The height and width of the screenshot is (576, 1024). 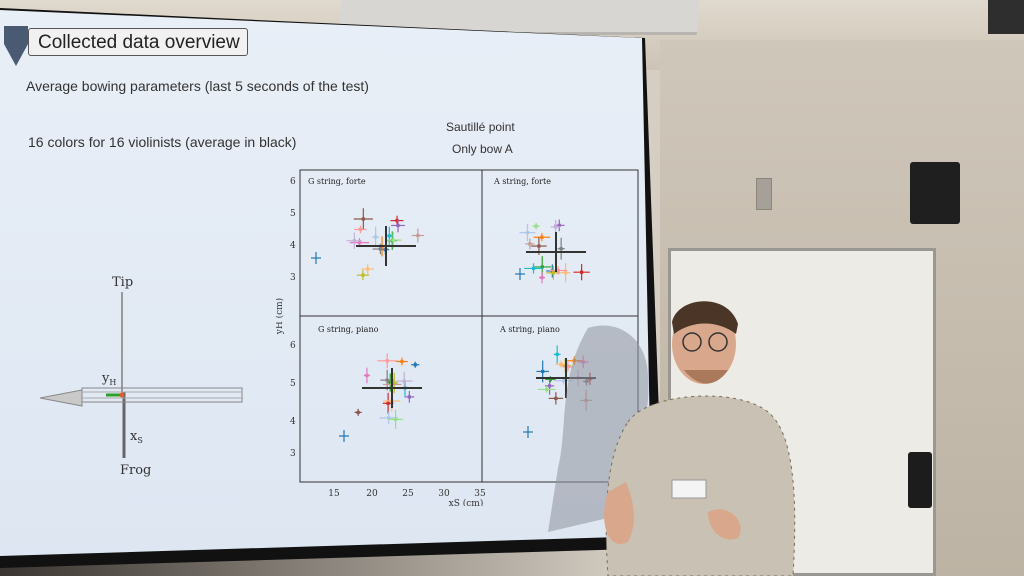 What do you see at coordinates (480, 127) in the screenshot?
I see `slide-subtitle-1: Sautillé point` at bounding box center [480, 127].